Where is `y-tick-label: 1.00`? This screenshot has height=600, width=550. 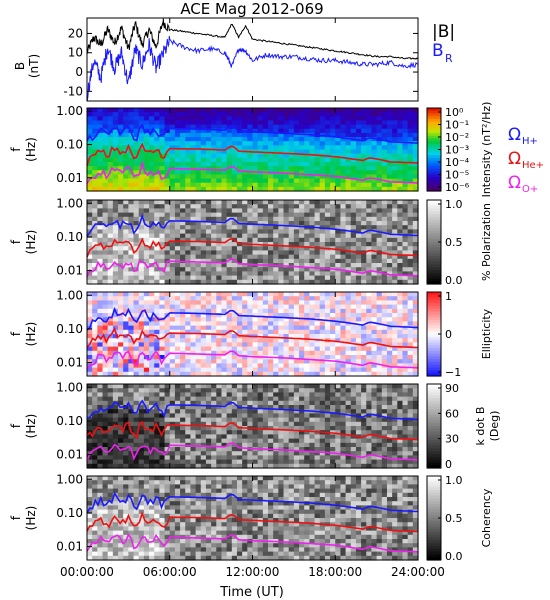
y-tick-label: 1.00 is located at coordinates (69, 111).